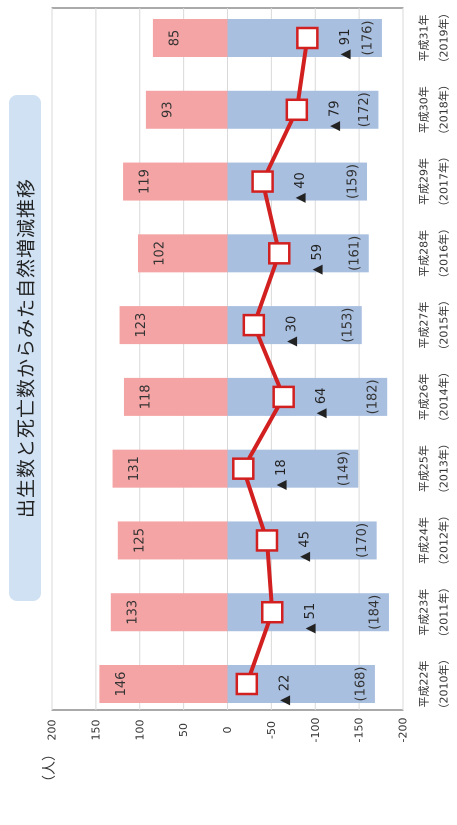 Image resolution: width=457 pixels, height=825 pixels. I want to click on y-tick-label: 150, so click(95, 730).